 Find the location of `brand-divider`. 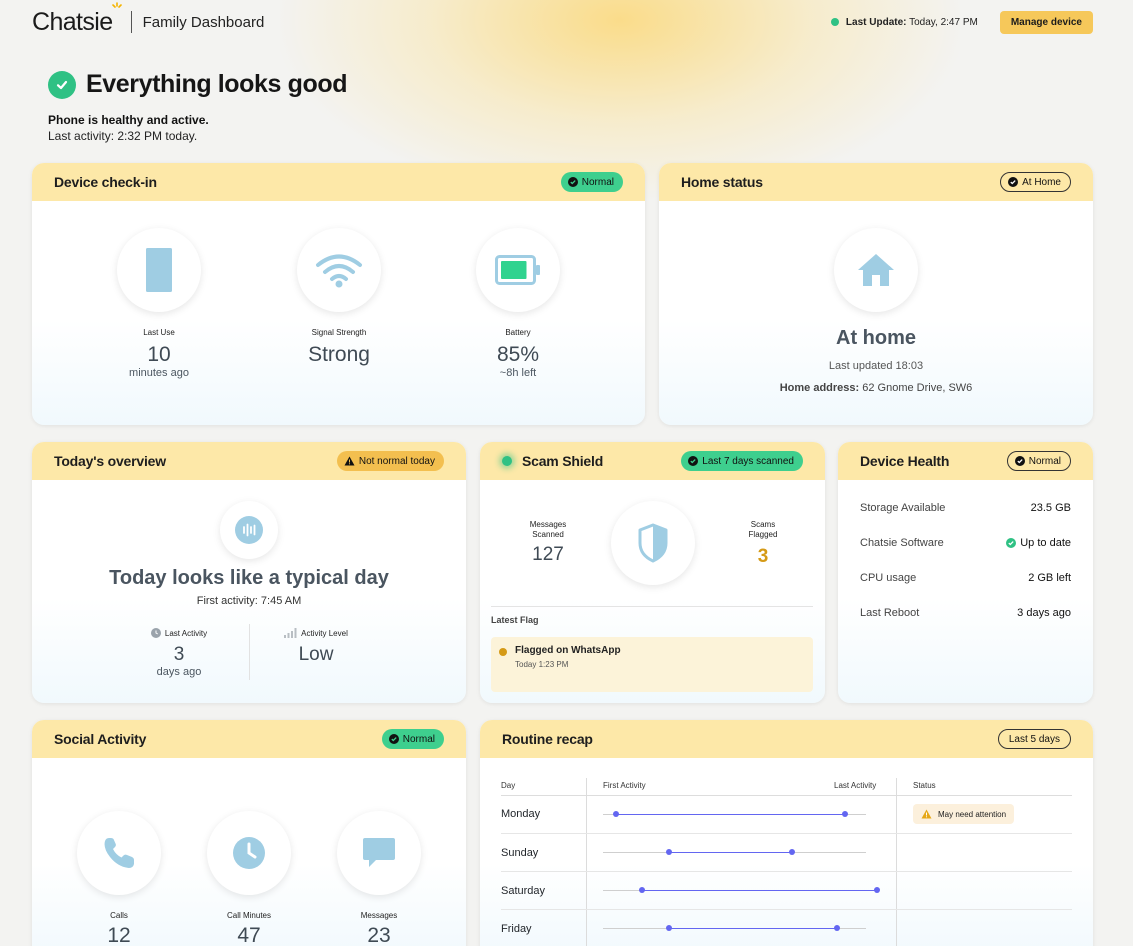

brand-divider is located at coordinates (131, 22).